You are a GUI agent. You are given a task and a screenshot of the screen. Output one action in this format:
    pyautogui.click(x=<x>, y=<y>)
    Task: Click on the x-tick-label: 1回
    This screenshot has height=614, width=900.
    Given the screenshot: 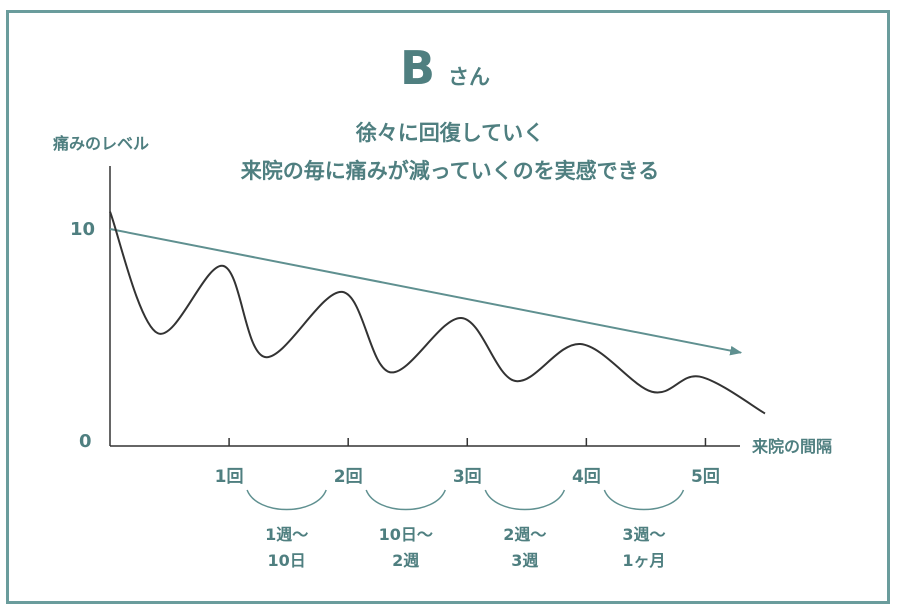 What is the action you would take?
    pyautogui.click(x=229, y=477)
    